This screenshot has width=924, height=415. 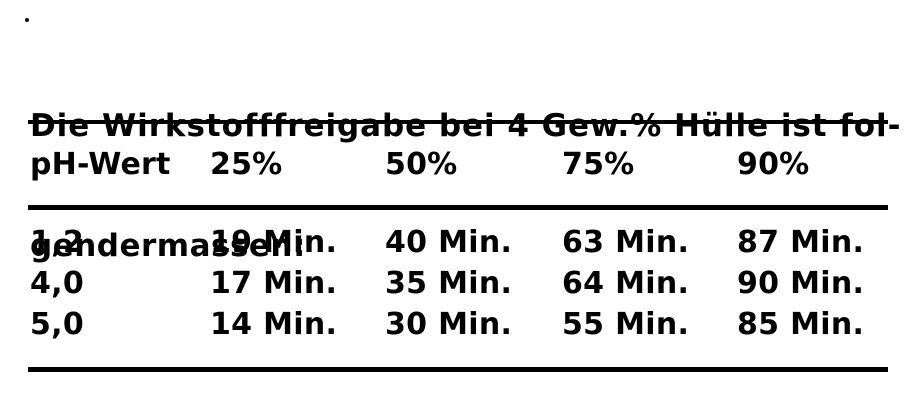 I want to click on cell-release-25: 17 Min., so click(x=274, y=283).